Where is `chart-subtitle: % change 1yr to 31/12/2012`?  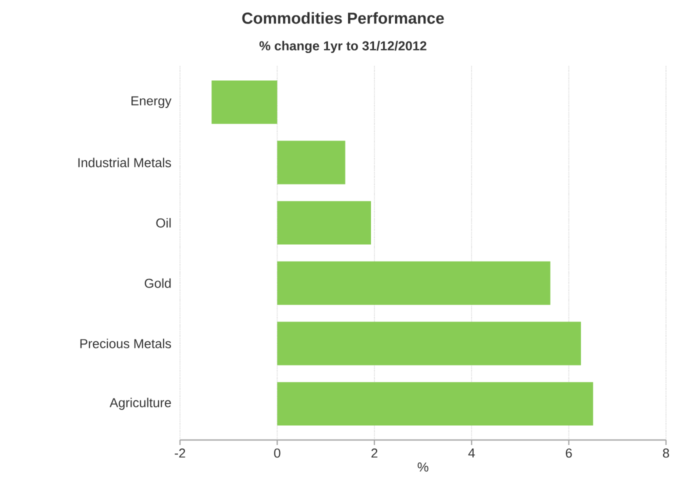 chart-subtitle: % change 1yr to 31/12/2012 is located at coordinates (342, 47).